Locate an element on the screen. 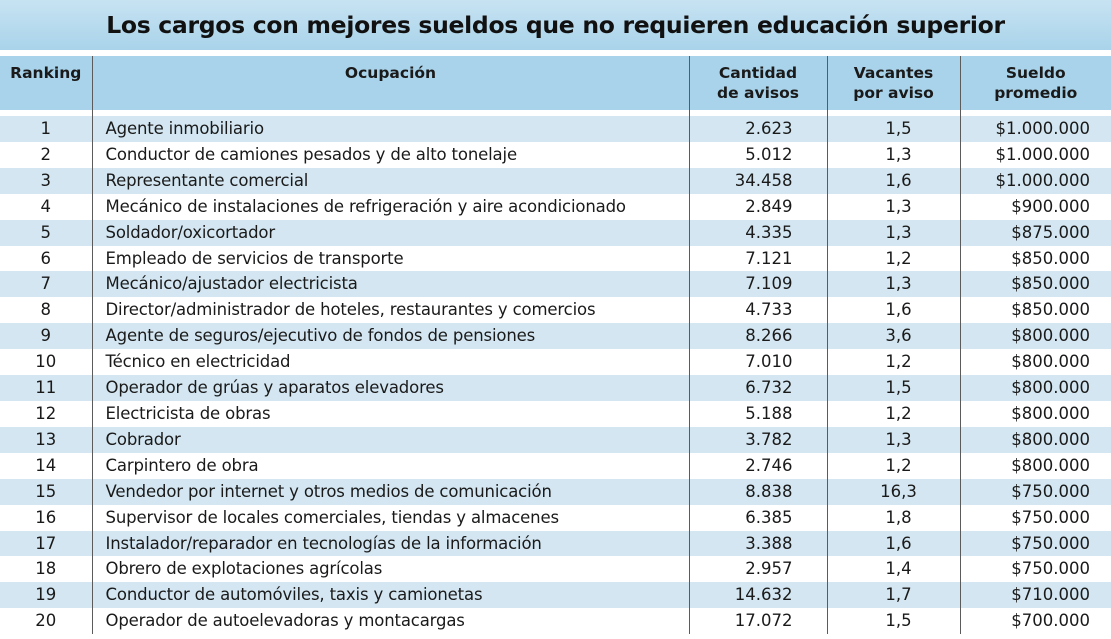 The width and height of the screenshot is (1111, 639). cantidad-cell: 7.010 is located at coordinates (757, 362).